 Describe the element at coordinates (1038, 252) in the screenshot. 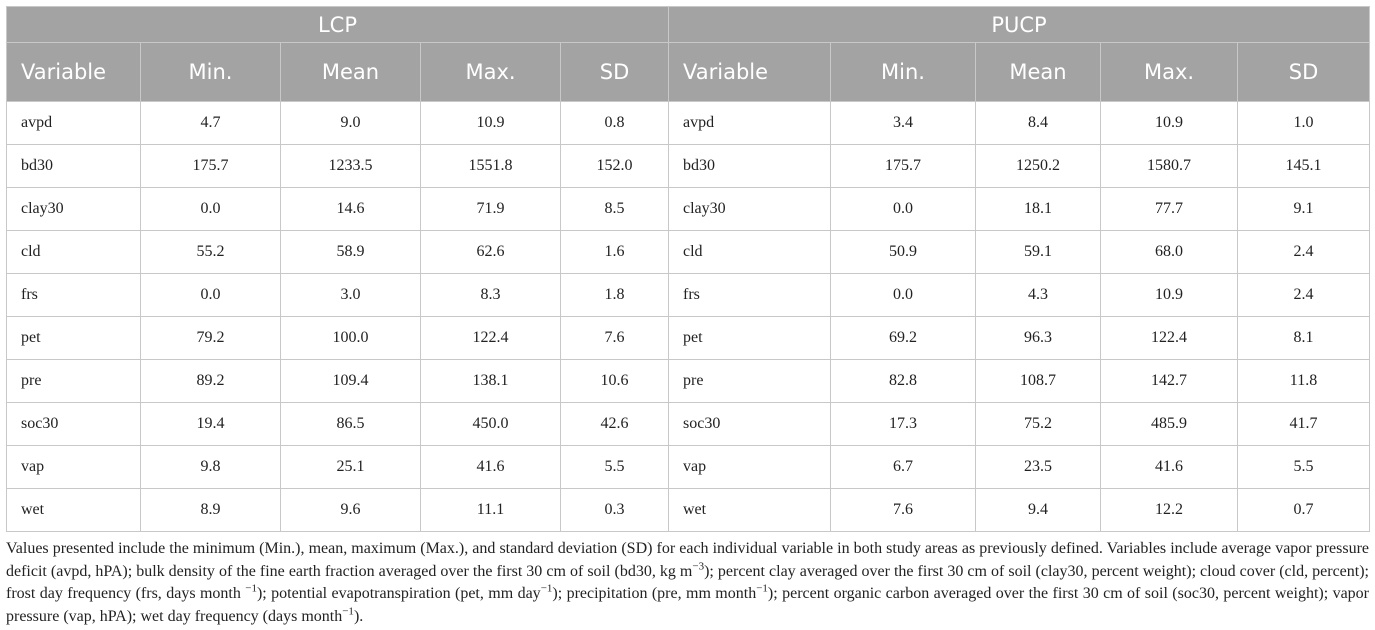

I see `table-cell: 59.1` at that location.